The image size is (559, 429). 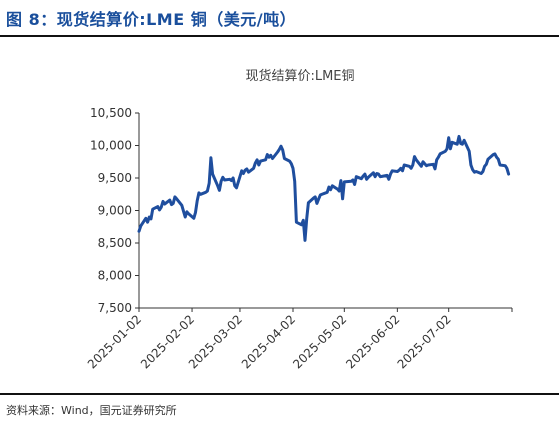 What do you see at coordinates (115, 178) in the screenshot?
I see `y-tick-label: 9,500` at bounding box center [115, 178].